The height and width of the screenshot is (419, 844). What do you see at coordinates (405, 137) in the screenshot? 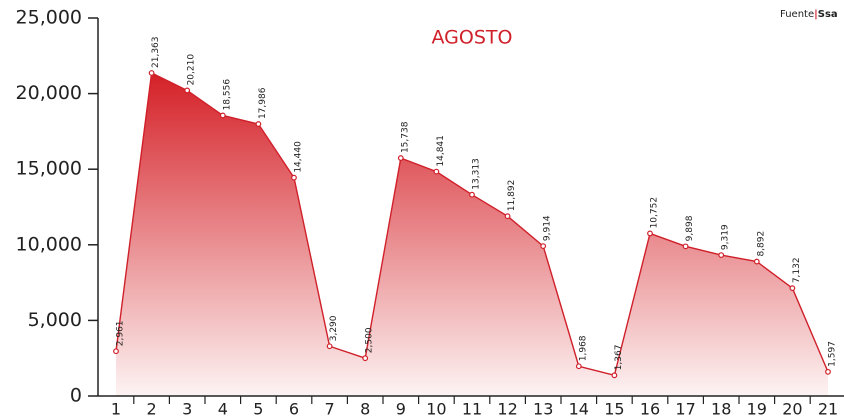
I see `value-label: 15,738` at bounding box center [405, 137].